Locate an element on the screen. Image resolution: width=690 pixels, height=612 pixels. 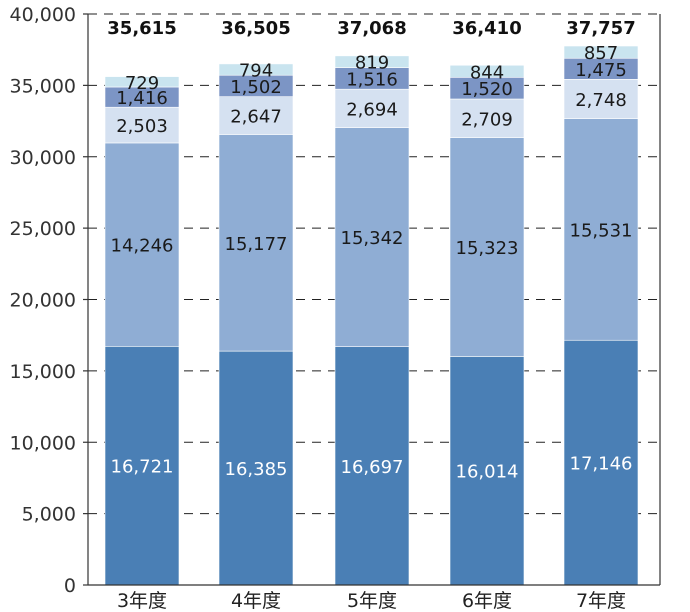
data-label: 14,246 is located at coordinates (142, 246).